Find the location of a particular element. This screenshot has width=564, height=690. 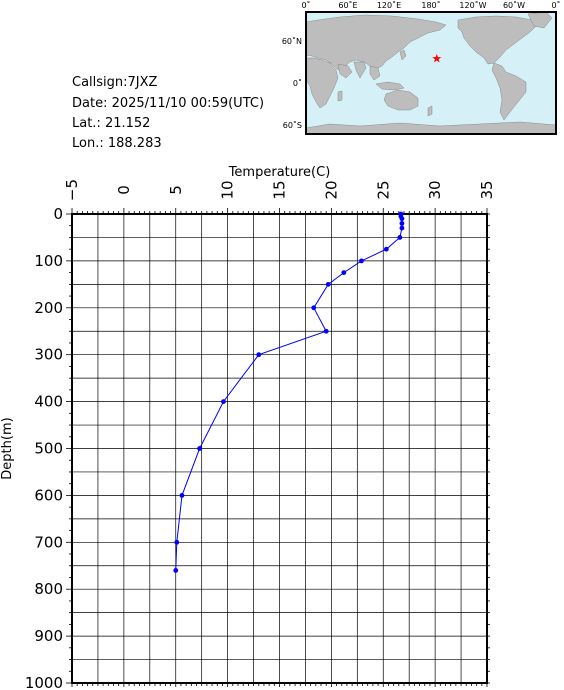

x-tick-label: 25 is located at coordinates (383, 189).